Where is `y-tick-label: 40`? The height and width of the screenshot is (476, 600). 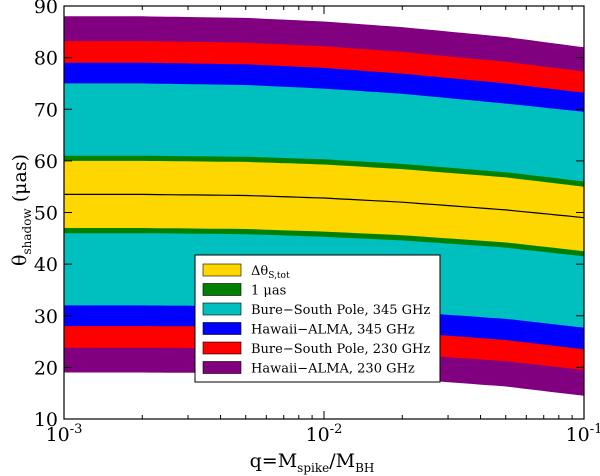 y-tick-label: 40 is located at coordinates (46, 265).